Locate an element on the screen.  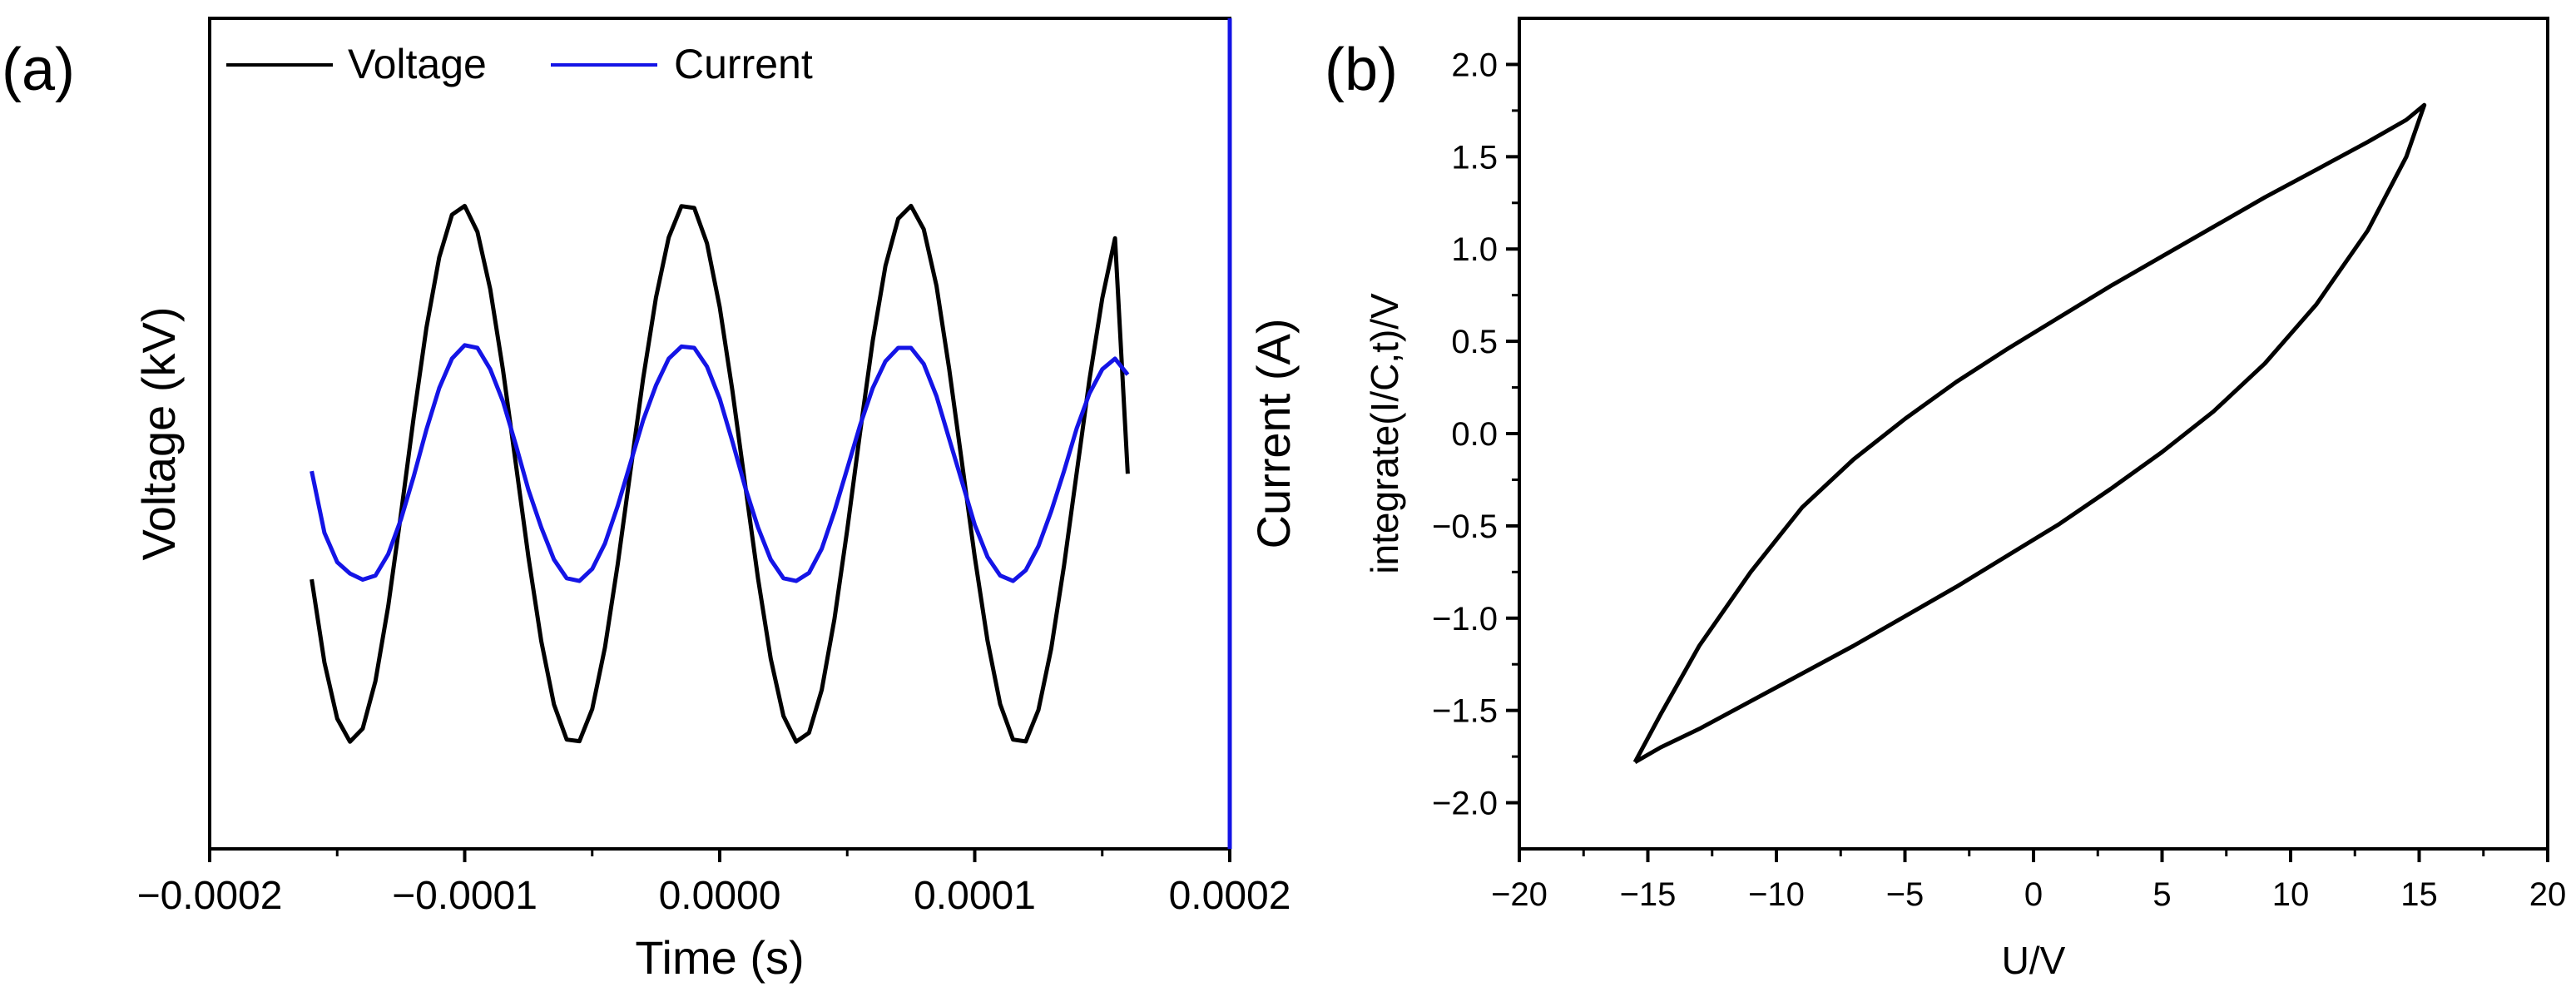
panel-b-x-tick-label: 5 is located at coordinates (2161, 894).